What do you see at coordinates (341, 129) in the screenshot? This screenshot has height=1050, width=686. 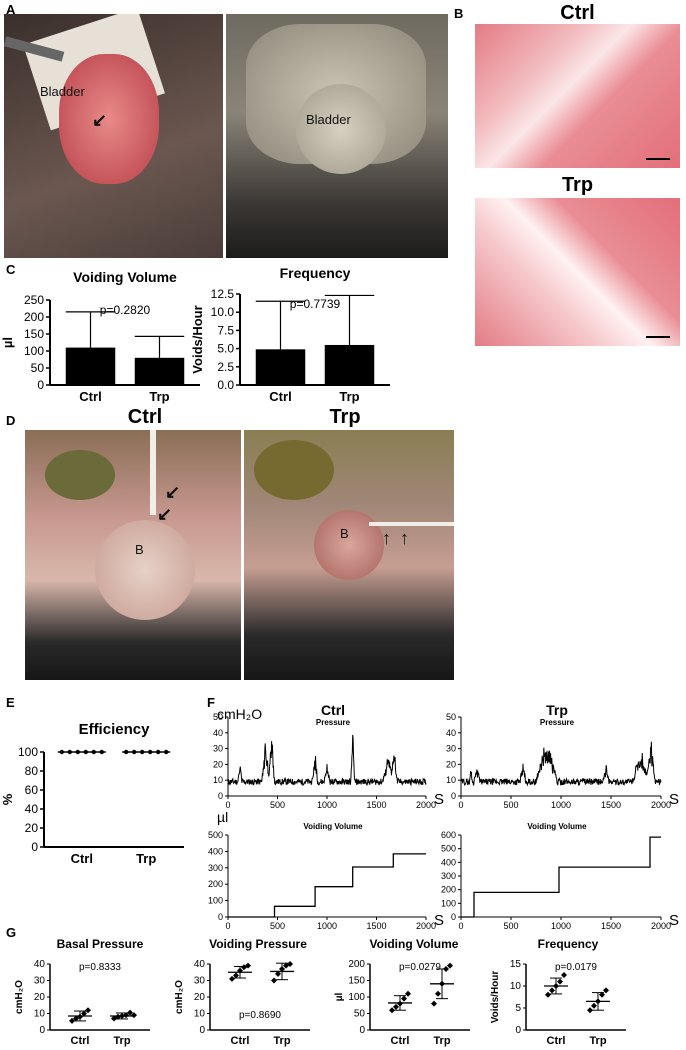 I see `bladder-tissue` at bounding box center [341, 129].